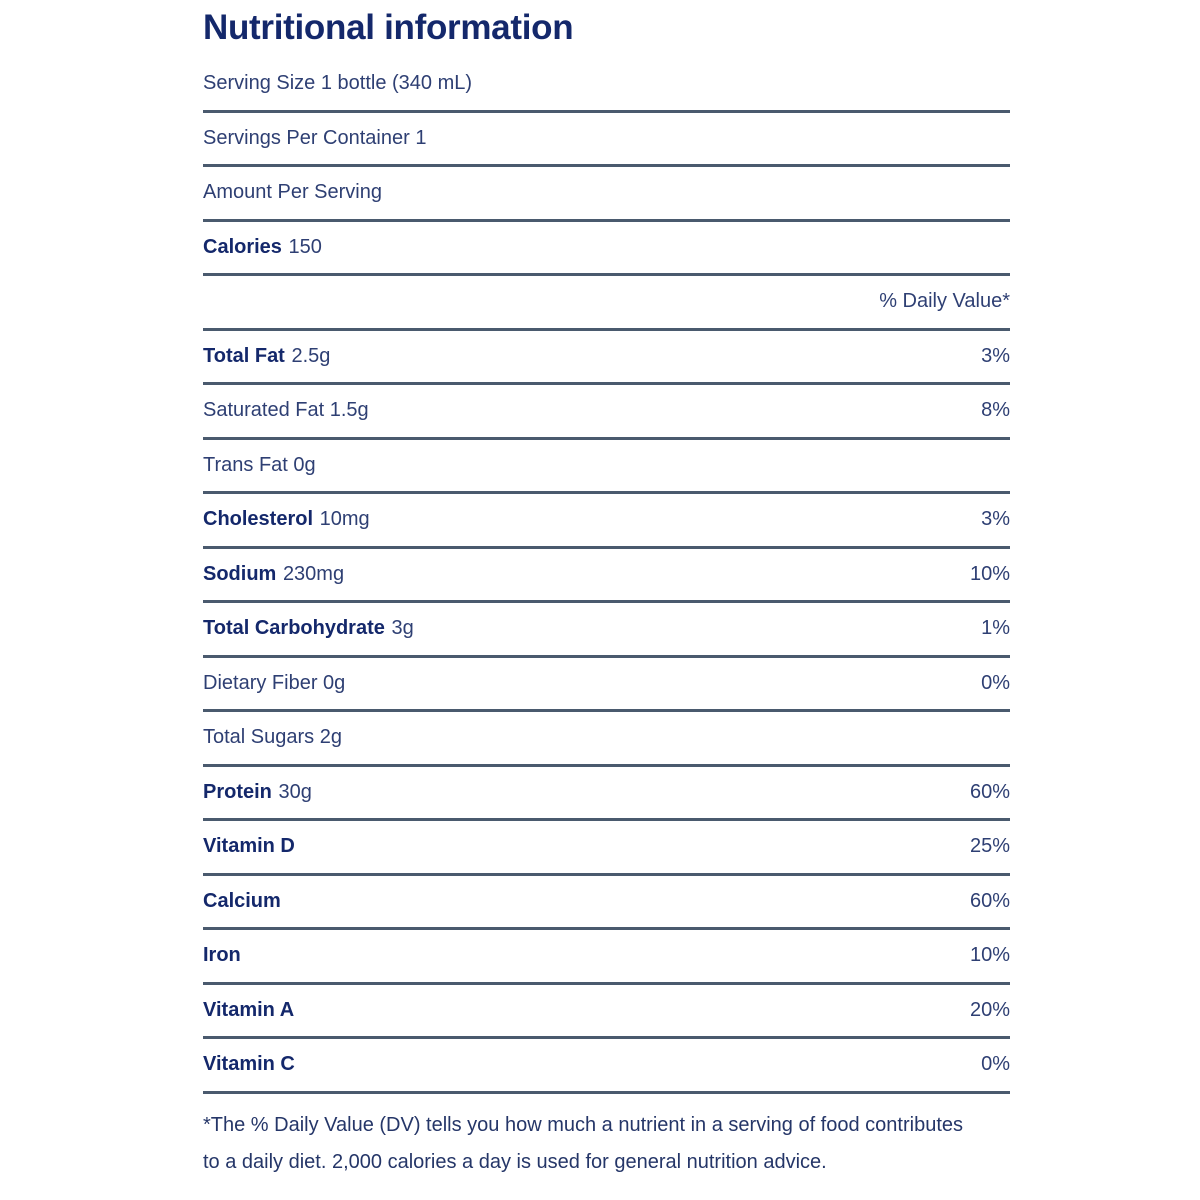 The height and width of the screenshot is (1200, 1200). I want to click on nutrient-name: Vitamin C, so click(252, 1064).